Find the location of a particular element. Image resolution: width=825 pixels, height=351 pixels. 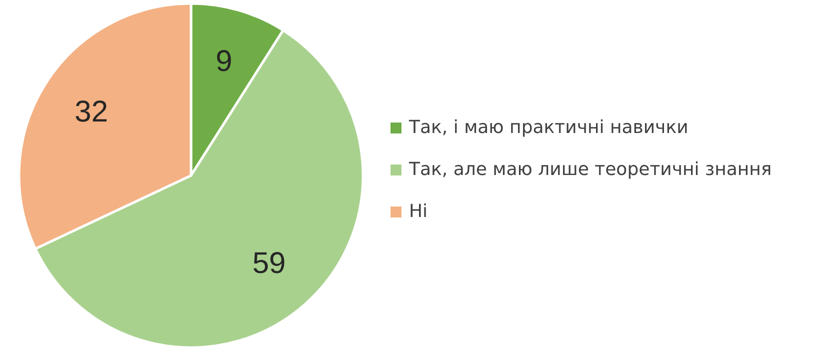

data-label: 32 is located at coordinates (91, 111).